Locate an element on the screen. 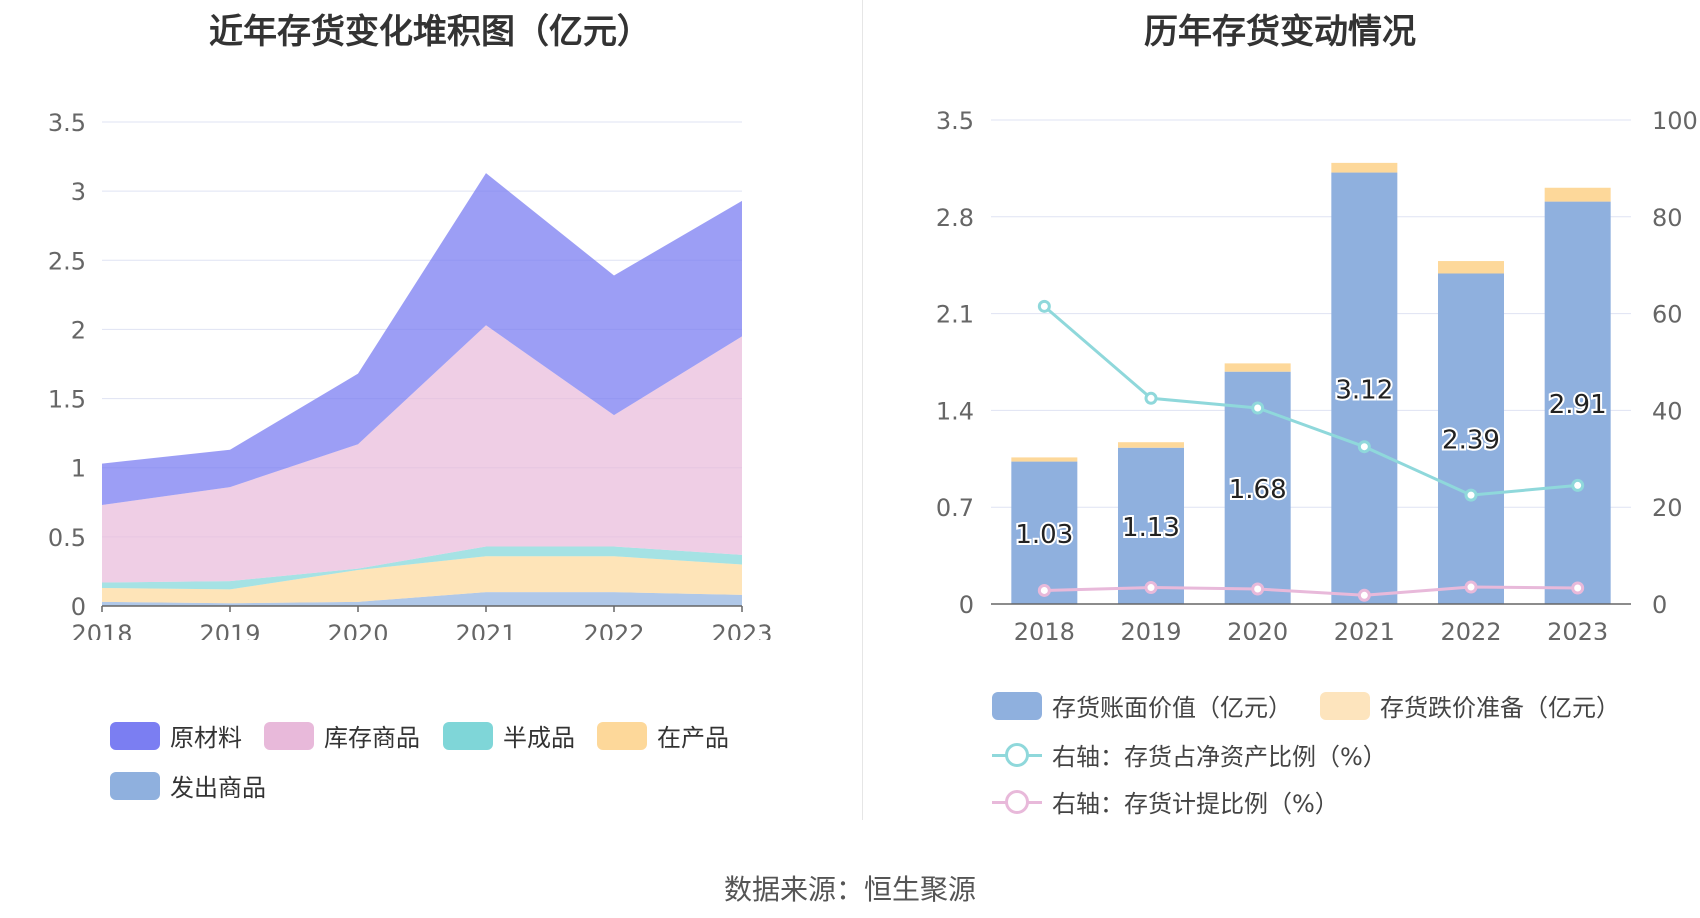 The image size is (1700, 918). left-legend-item: 半成品 is located at coordinates (509, 735).